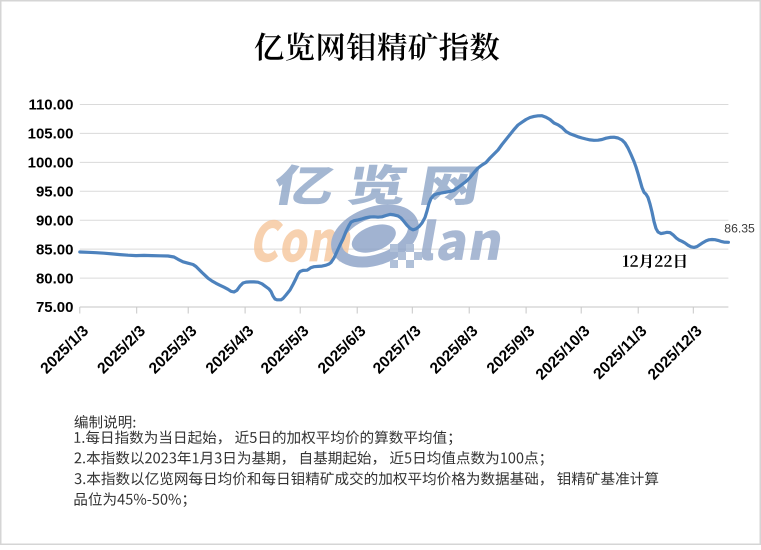 This screenshot has height=550, width=761. Describe the element at coordinates (55, 192) in the screenshot. I see `svg-text: 95.00` at that location.